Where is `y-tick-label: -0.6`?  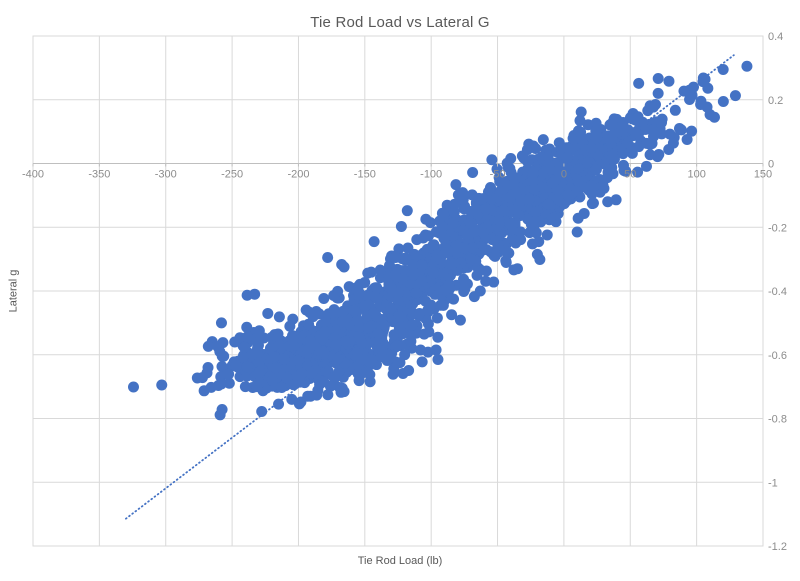
y-tick-label: -0.6 is located at coordinates (777, 356).